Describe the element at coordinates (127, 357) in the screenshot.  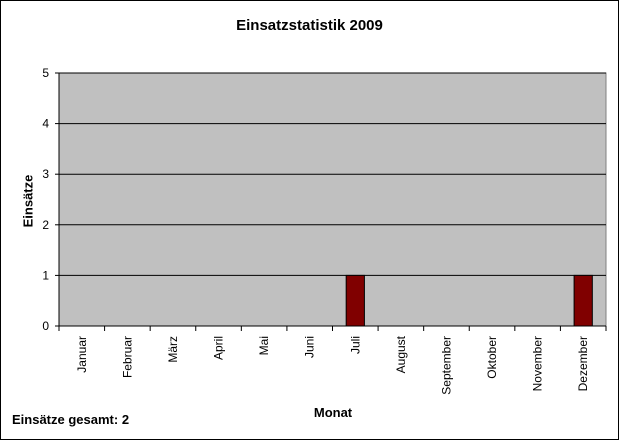
I see `x-tick-label-februar: Februar` at that location.